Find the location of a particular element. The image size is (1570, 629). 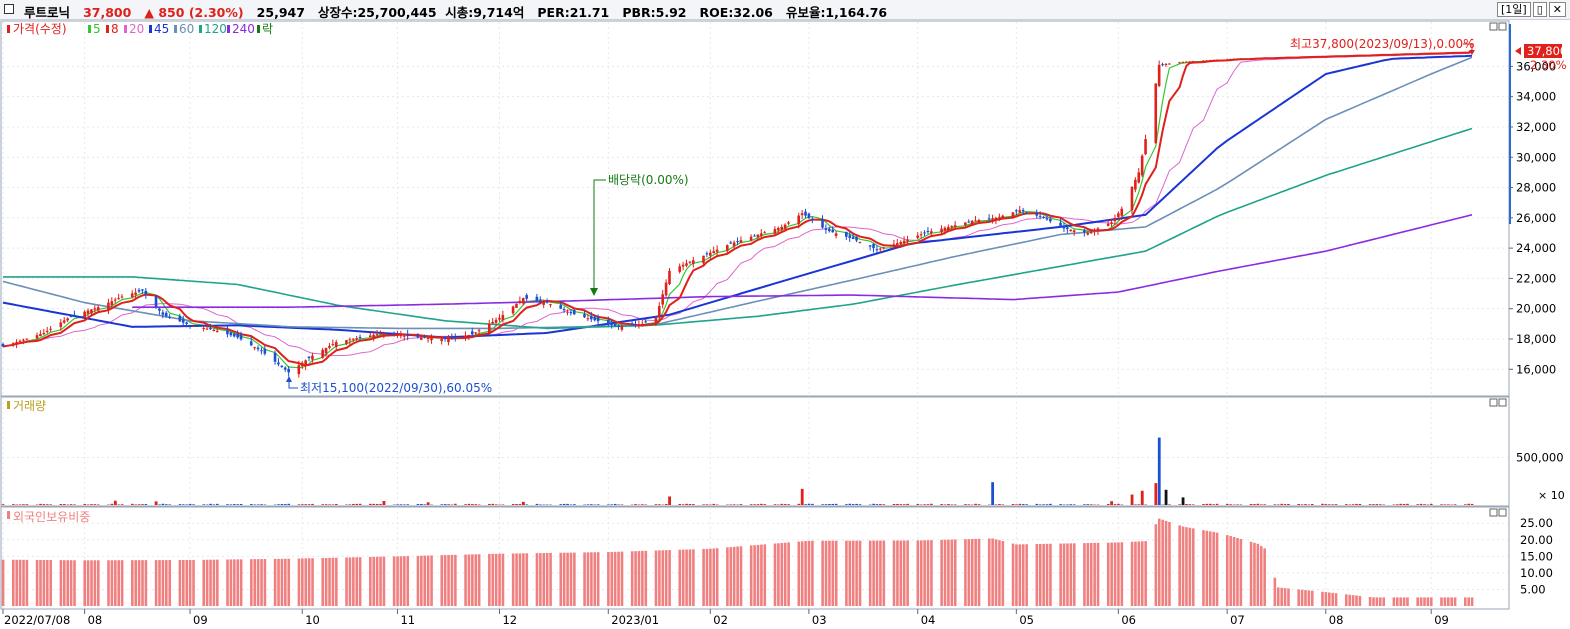

x-tick-label: 03 is located at coordinates (819, 620).